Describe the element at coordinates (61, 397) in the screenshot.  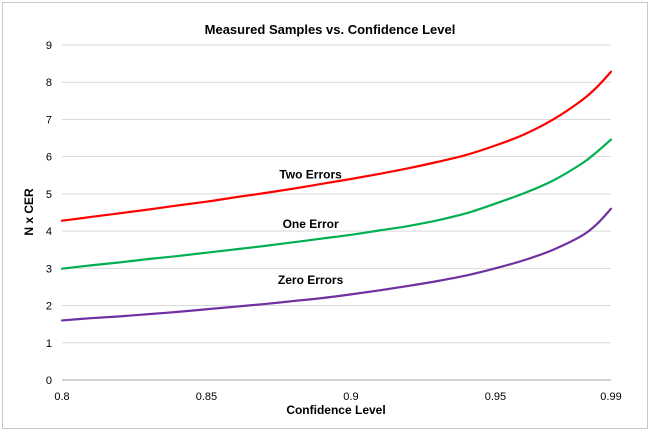
I see `x-tick-label: 0.8` at that location.